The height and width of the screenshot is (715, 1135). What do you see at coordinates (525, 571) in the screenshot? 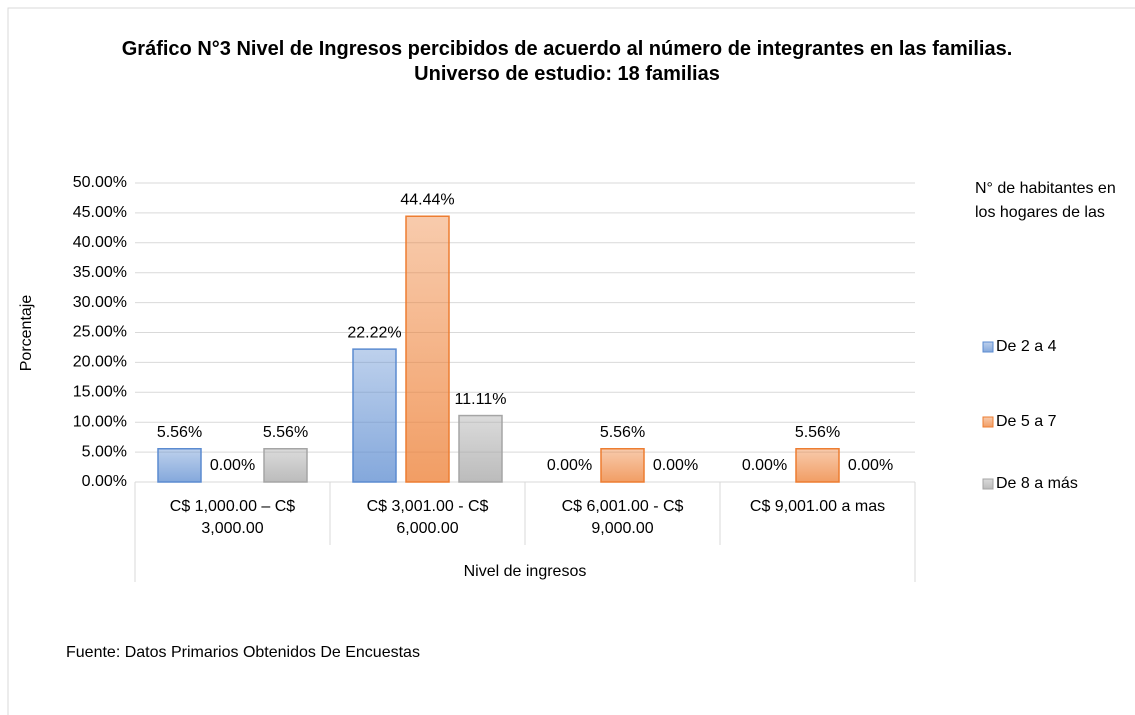
I see `x-axis-label: Nivel de ingresos` at bounding box center [525, 571].